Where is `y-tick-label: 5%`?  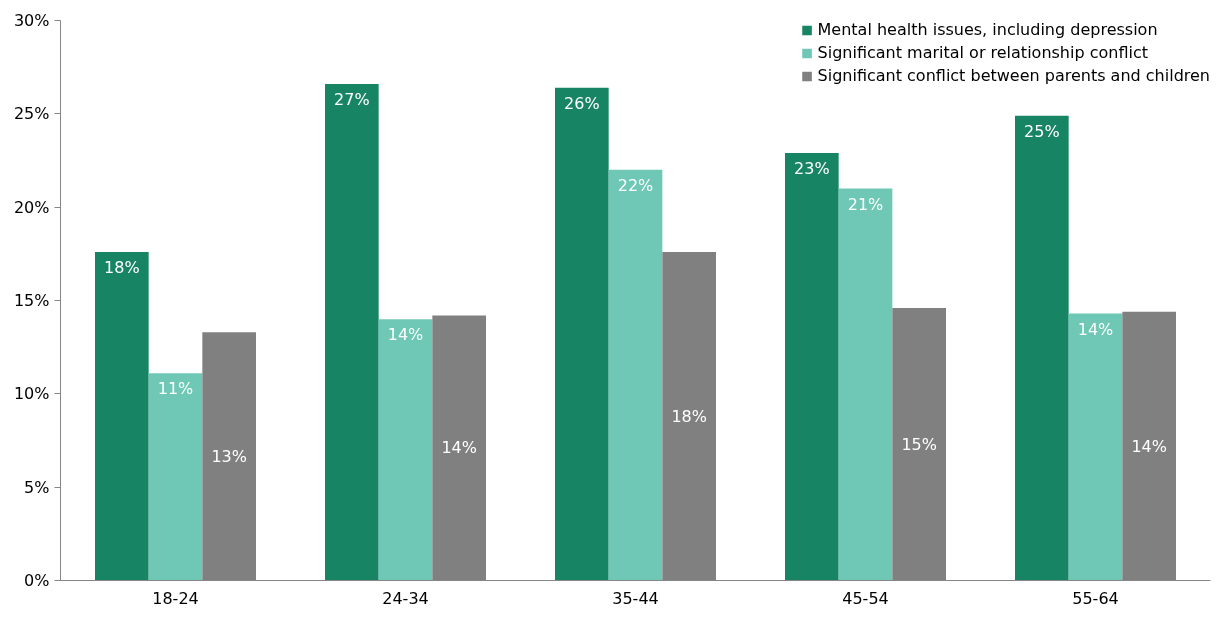 y-tick-label: 5% is located at coordinates (37, 487).